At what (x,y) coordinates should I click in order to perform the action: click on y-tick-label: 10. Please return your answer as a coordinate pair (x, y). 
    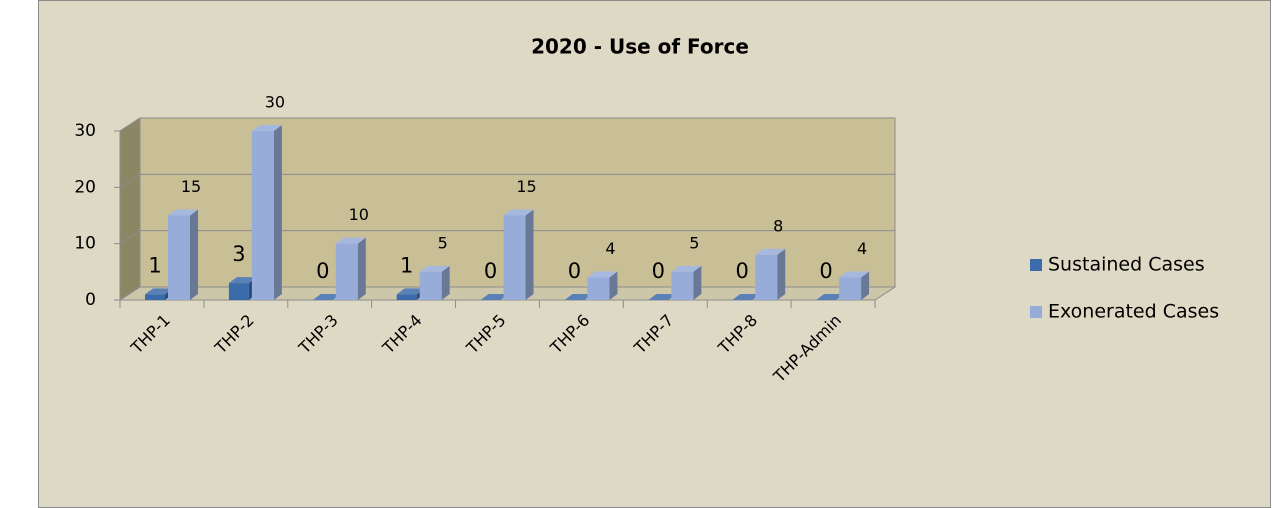
    Looking at the image, I should click on (85, 244).